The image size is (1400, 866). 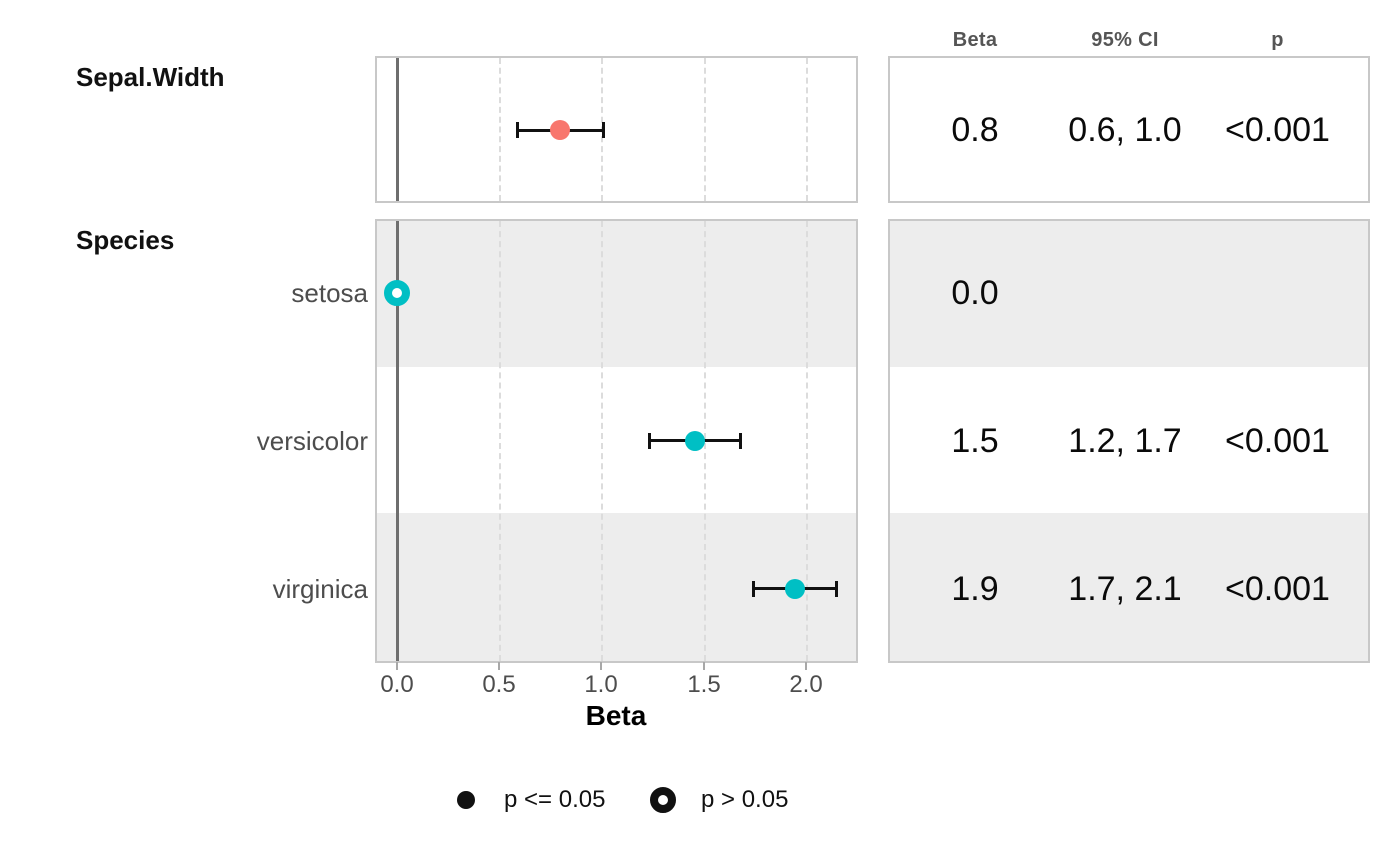 What do you see at coordinates (1125, 40) in the screenshot?
I see `table-header-ci: 95% CI` at bounding box center [1125, 40].